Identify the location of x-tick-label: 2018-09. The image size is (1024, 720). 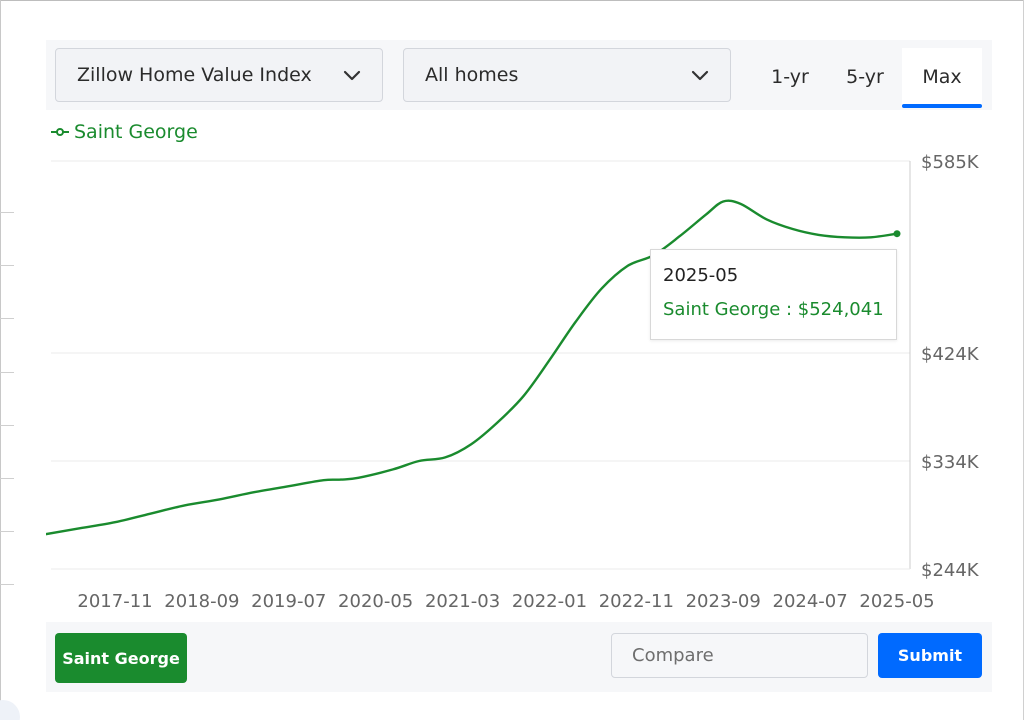
(201, 601).